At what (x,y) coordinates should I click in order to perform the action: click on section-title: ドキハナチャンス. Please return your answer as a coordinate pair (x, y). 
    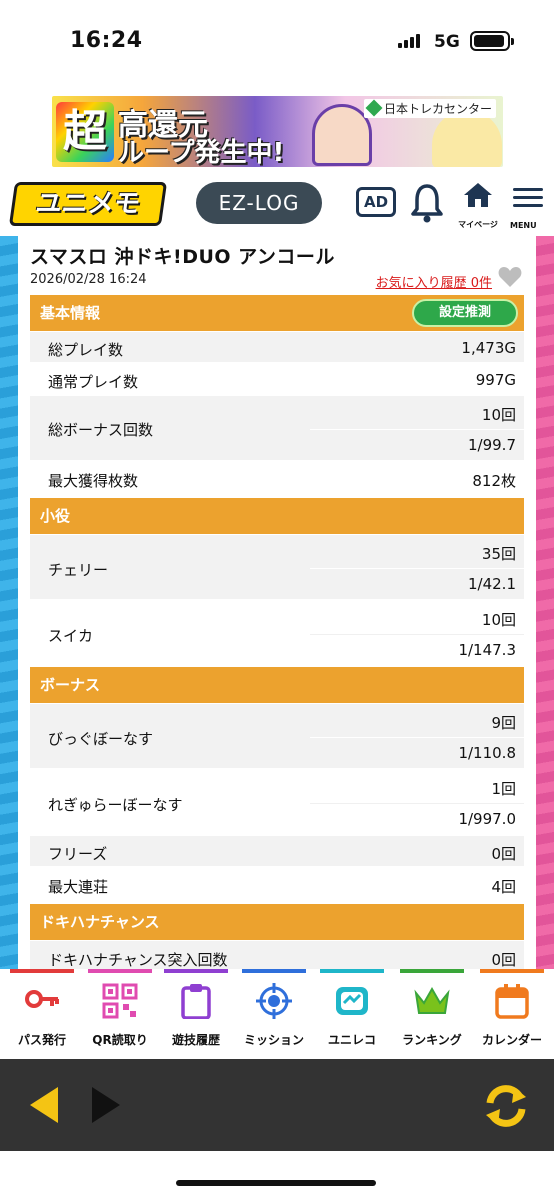
    Looking at the image, I should click on (100, 922).